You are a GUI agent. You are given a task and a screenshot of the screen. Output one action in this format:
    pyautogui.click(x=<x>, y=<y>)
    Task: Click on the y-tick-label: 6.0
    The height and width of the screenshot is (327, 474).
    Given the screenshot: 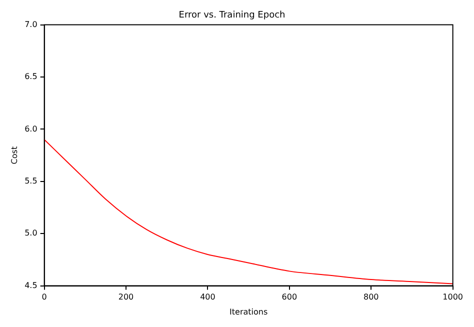 What is the action you would take?
    pyautogui.click(x=31, y=129)
    